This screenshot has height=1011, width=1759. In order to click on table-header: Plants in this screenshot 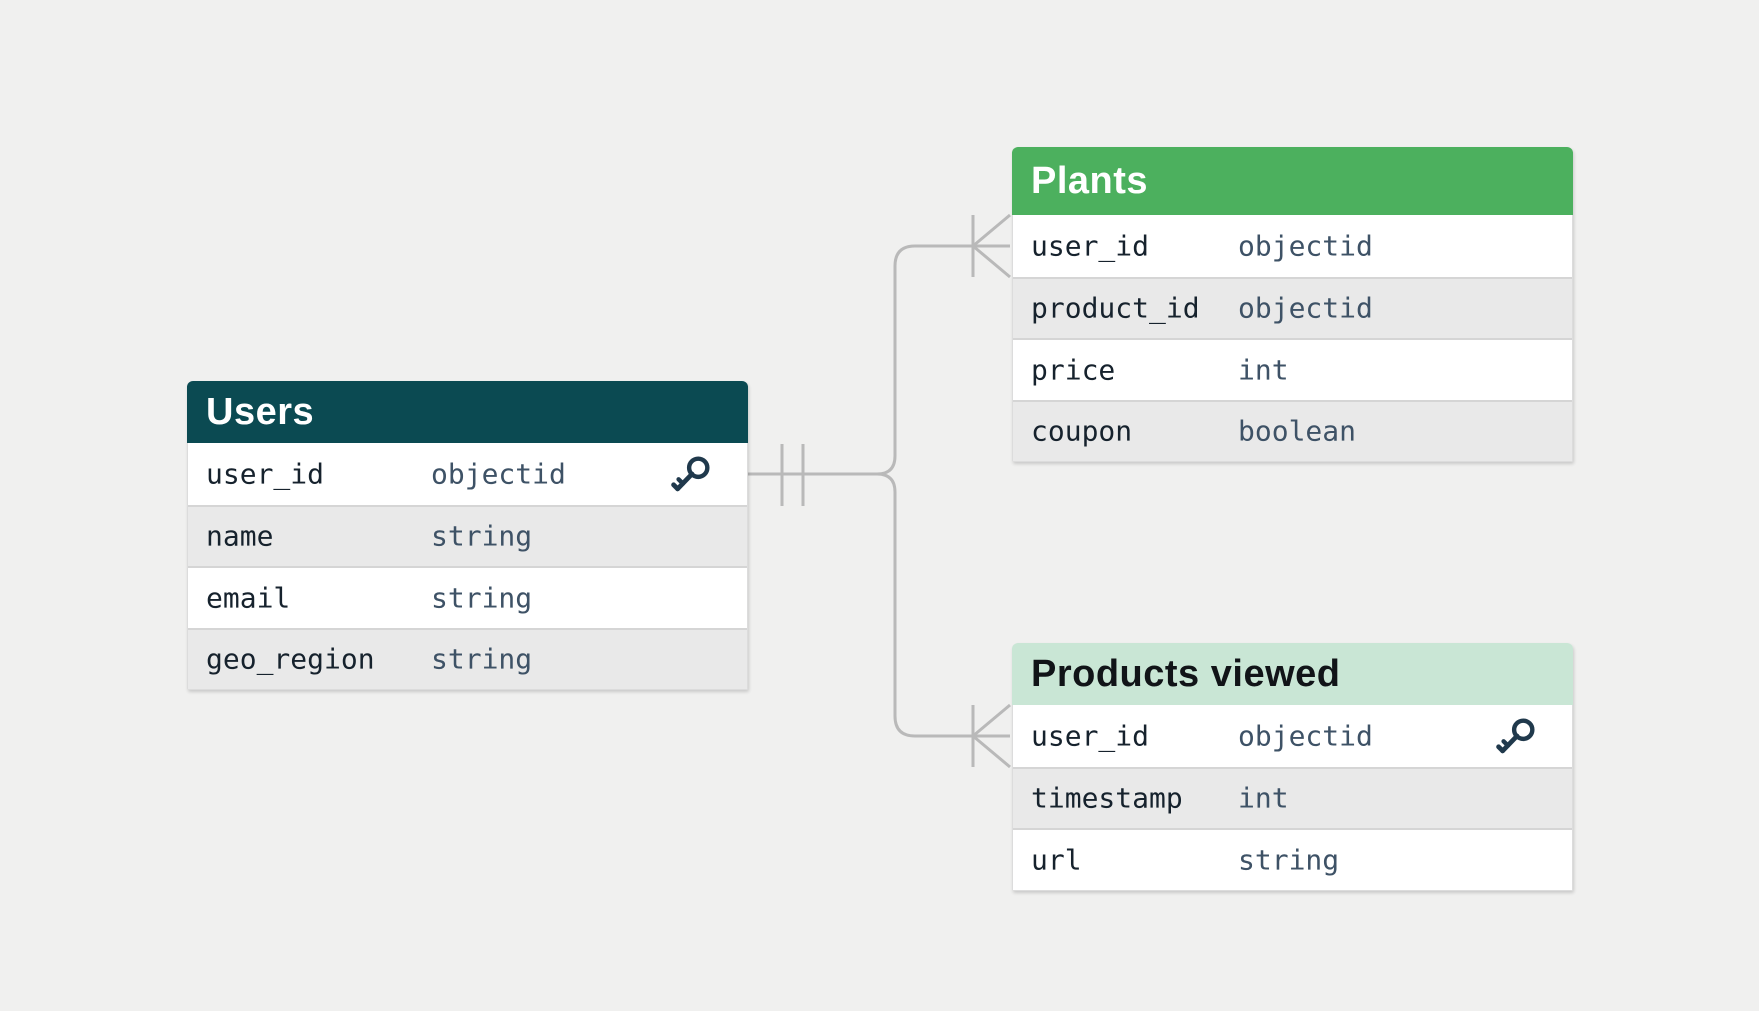, I will do `click(1292, 181)`.